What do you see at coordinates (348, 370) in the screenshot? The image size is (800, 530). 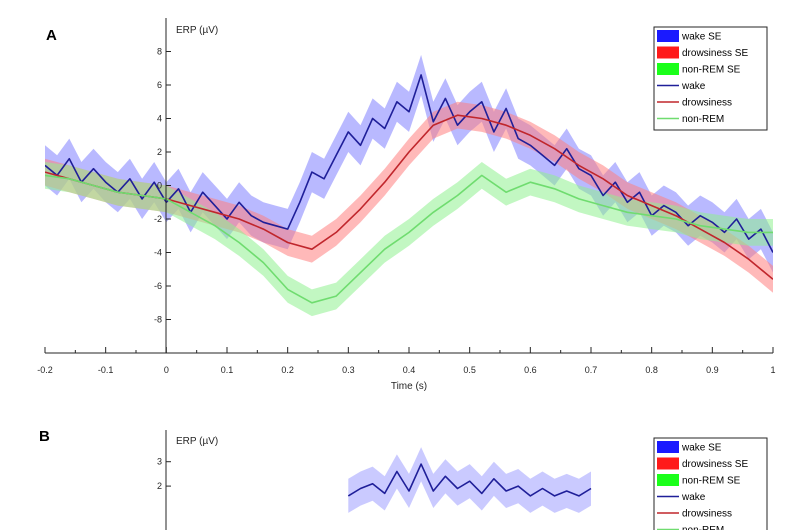 I see `x-tick-label: 0.3` at bounding box center [348, 370].